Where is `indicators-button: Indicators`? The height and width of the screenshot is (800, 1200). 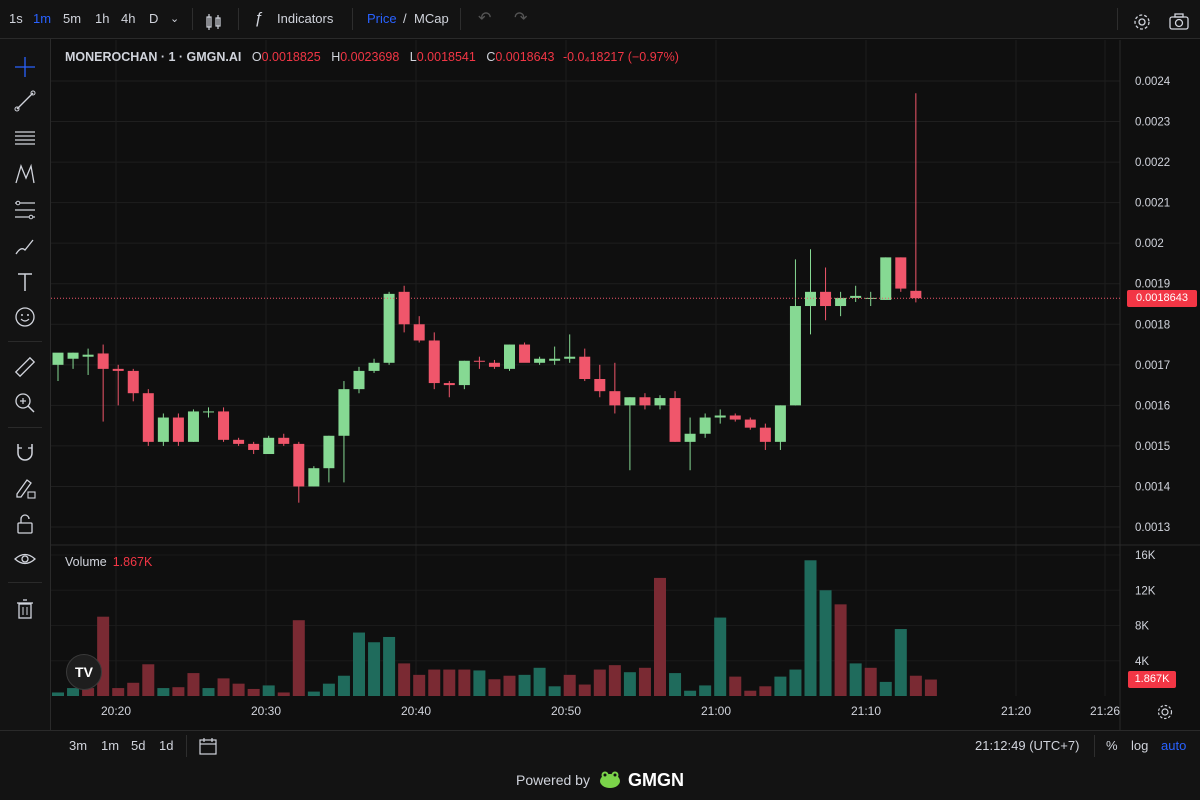
indicators-button: Indicators is located at coordinates (305, 18).